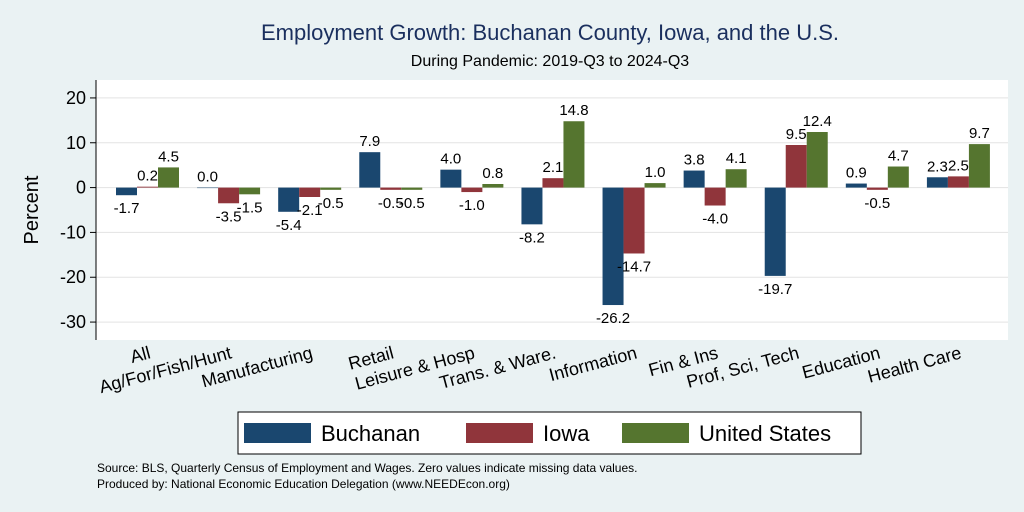  Describe the element at coordinates (775, 289) in the screenshot. I see `data-label: -19.7` at that location.